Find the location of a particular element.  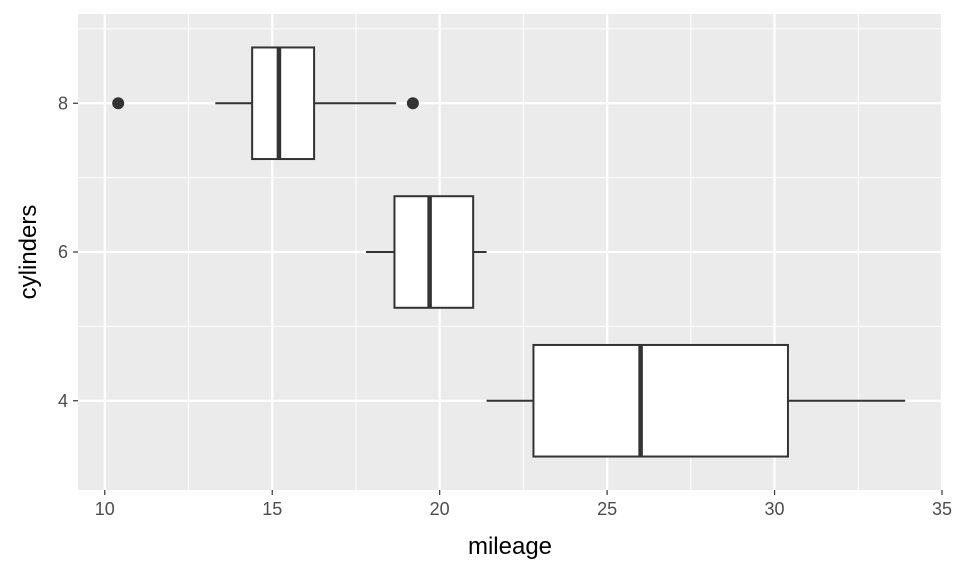

x-tick-label: 15 is located at coordinates (272, 509).